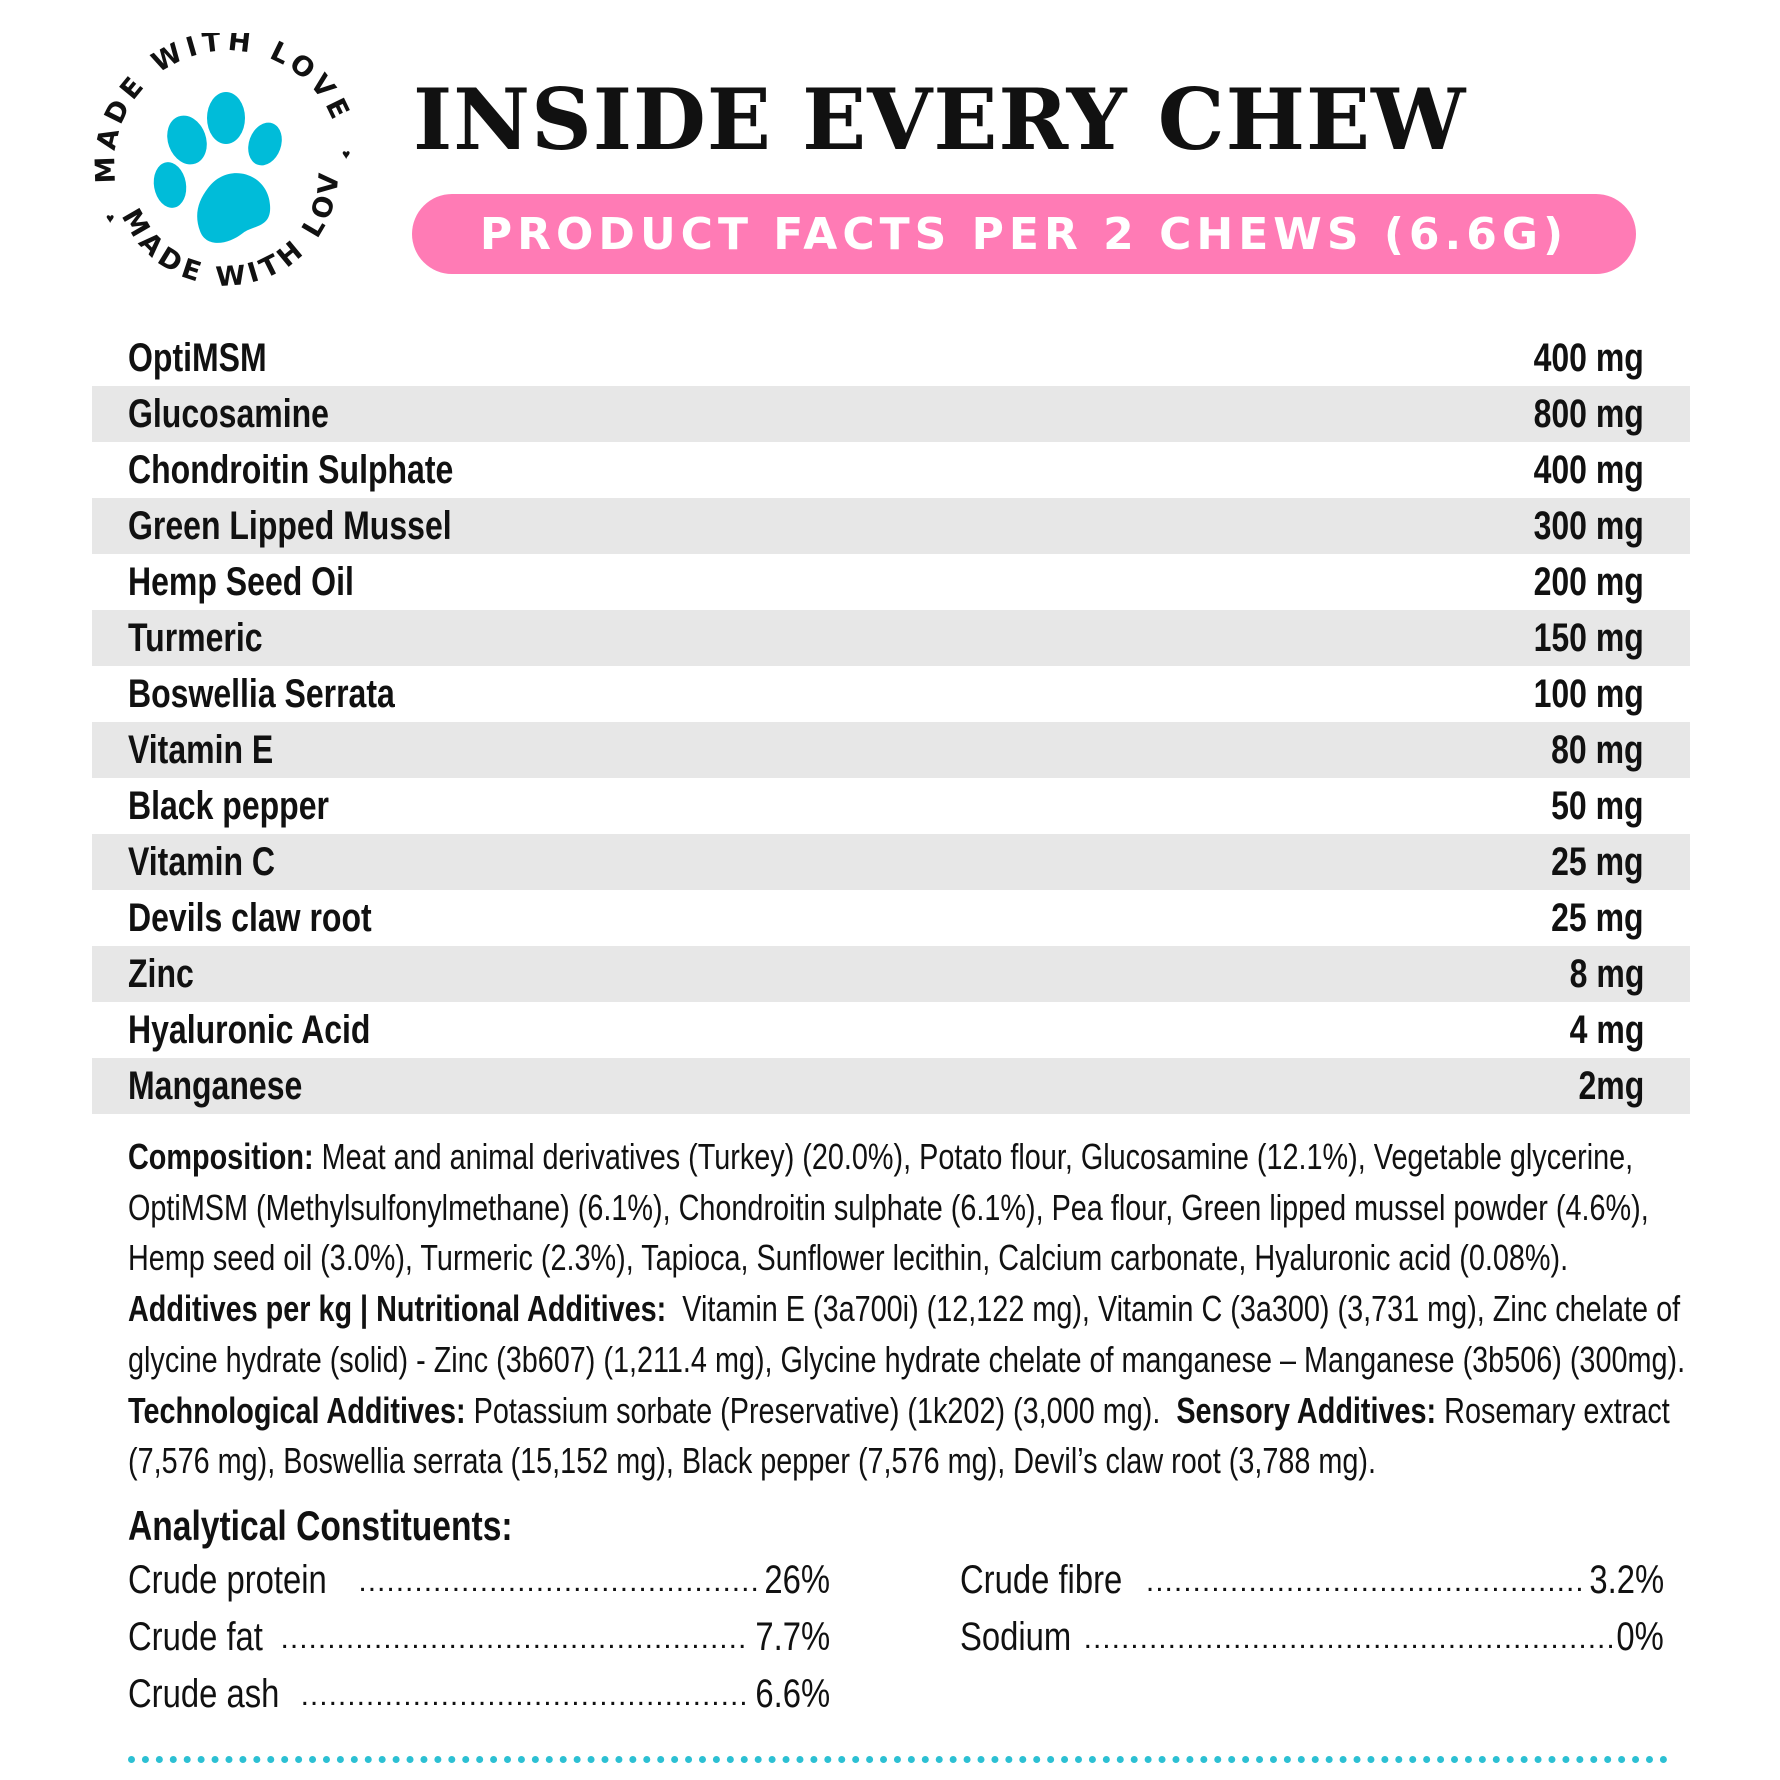 This screenshot has height=1780, width=1780. I want to click on paw-icon, so click(217, 167).